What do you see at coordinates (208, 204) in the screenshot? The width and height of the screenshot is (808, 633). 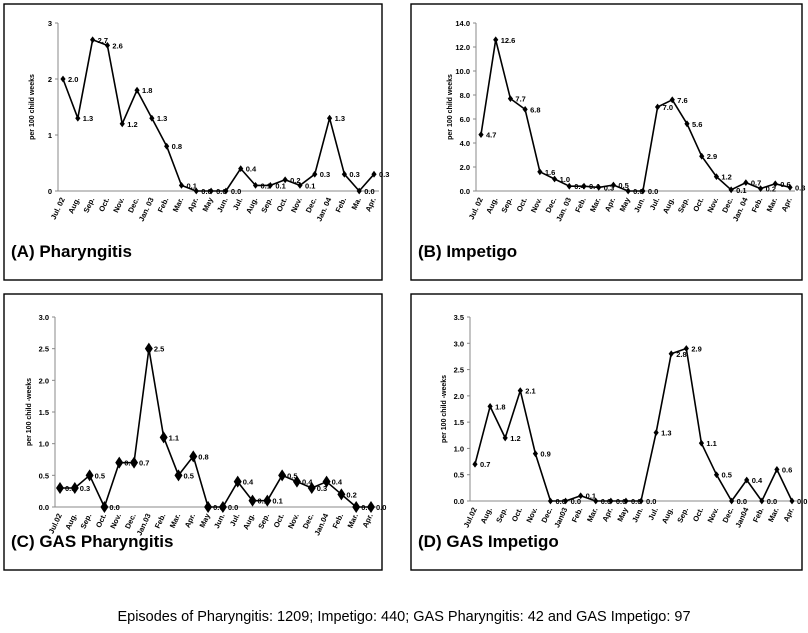 I see `x-tick-label: May` at bounding box center [208, 204].